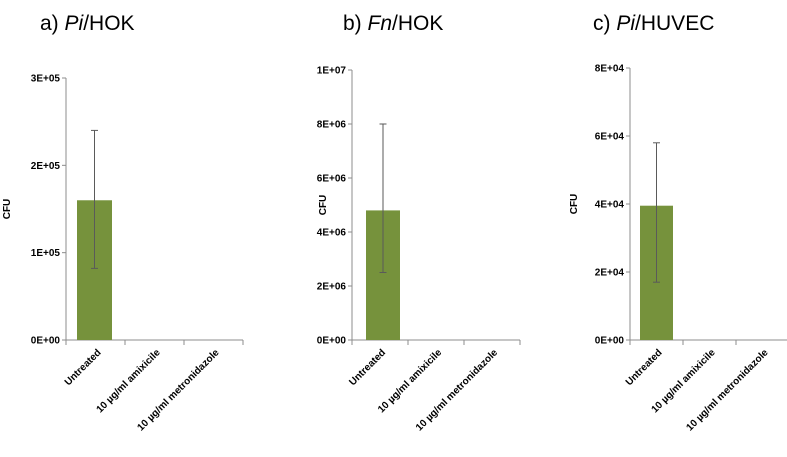  Describe the element at coordinates (332, 71) in the screenshot. I see `y-tick-label: 1E+07` at that location.